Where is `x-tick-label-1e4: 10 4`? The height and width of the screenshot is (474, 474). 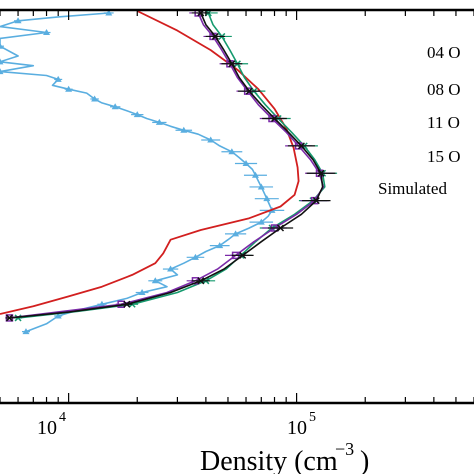
x-tick-label-1e4: 10 4 is located at coordinates (51, 424).